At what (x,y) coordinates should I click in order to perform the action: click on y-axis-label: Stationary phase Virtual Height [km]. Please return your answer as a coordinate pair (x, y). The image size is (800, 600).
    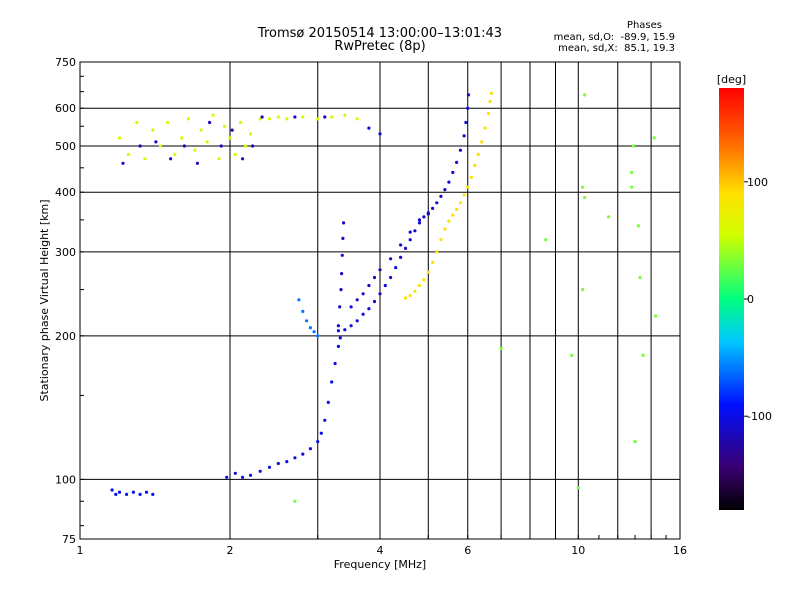
    Looking at the image, I should click on (44, 300).